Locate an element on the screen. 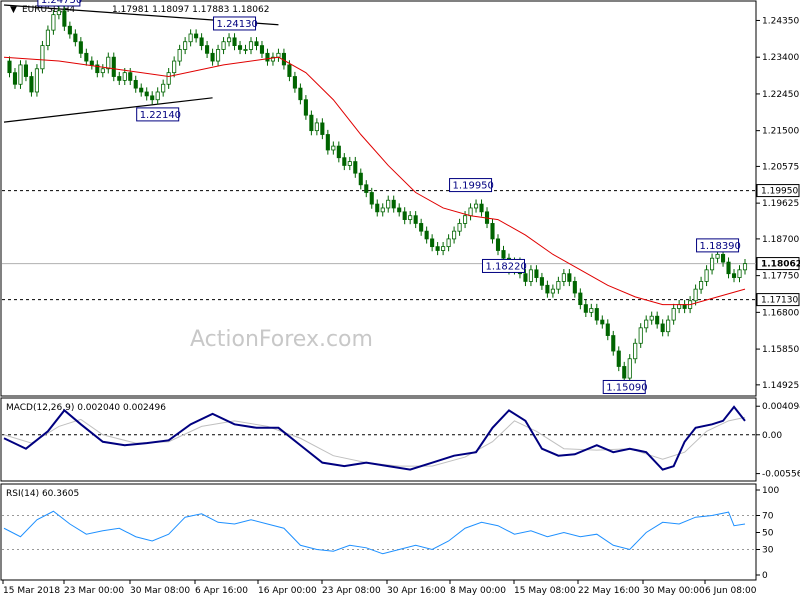  price-callout-label: 1.15090 is located at coordinates (626, 387).